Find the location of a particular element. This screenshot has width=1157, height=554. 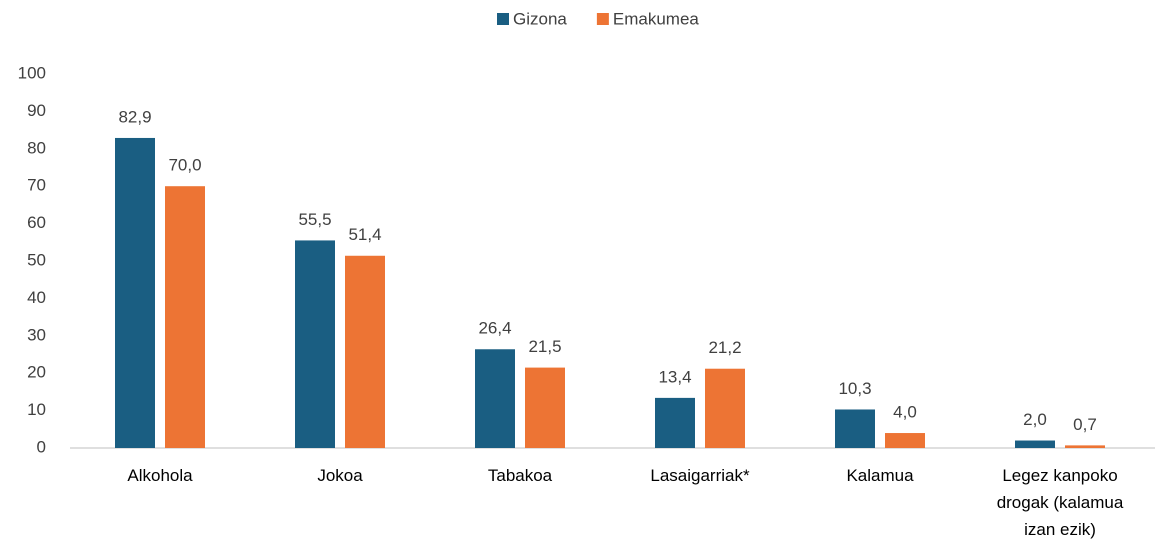

value-label: 21,5 is located at coordinates (544, 346).